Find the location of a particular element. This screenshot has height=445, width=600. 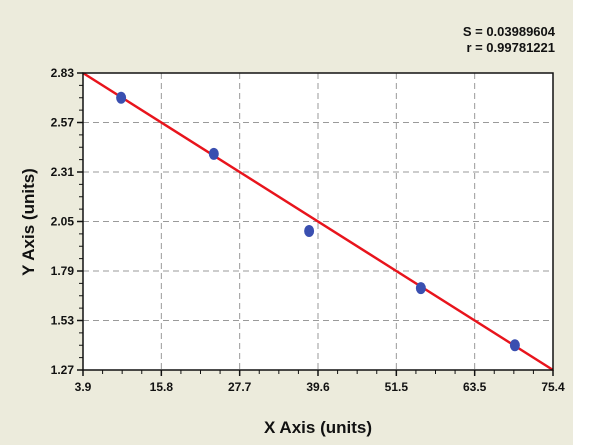

stat-s: S = 0.03989604 is located at coordinates (508, 31).